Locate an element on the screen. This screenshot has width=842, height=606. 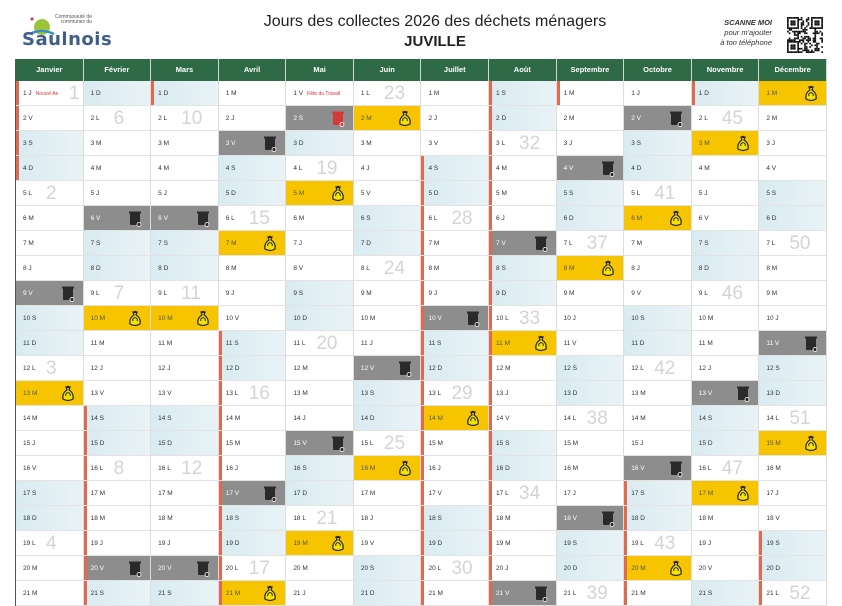
day-cell: 6 V is located at coordinates (117, 218).